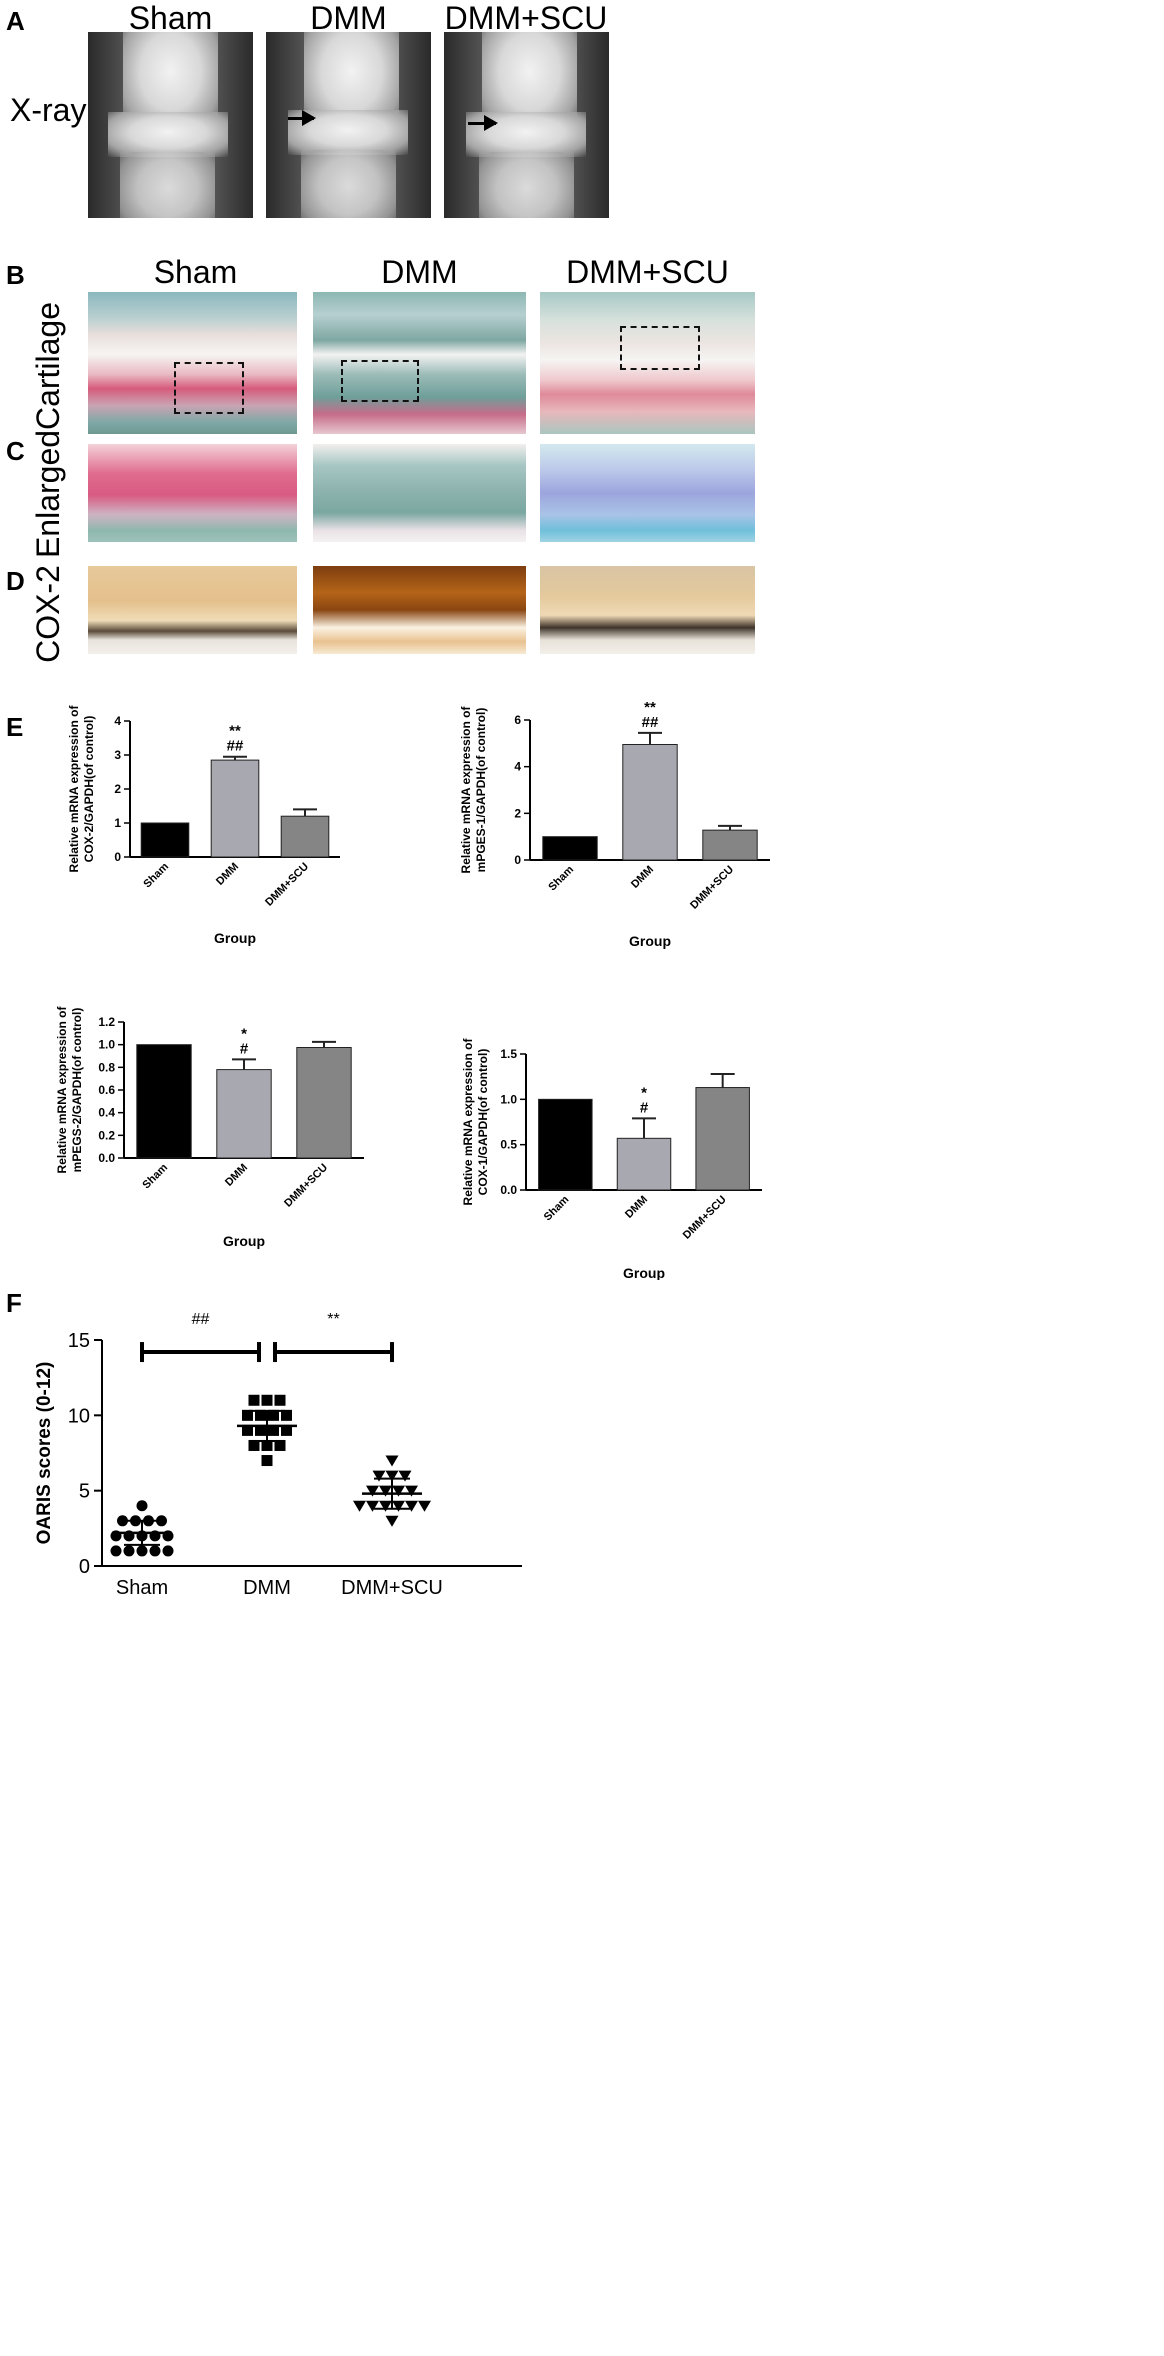 The width and height of the screenshot is (1164, 2356). I want to click on y-tick-label: 1, so click(117, 823).